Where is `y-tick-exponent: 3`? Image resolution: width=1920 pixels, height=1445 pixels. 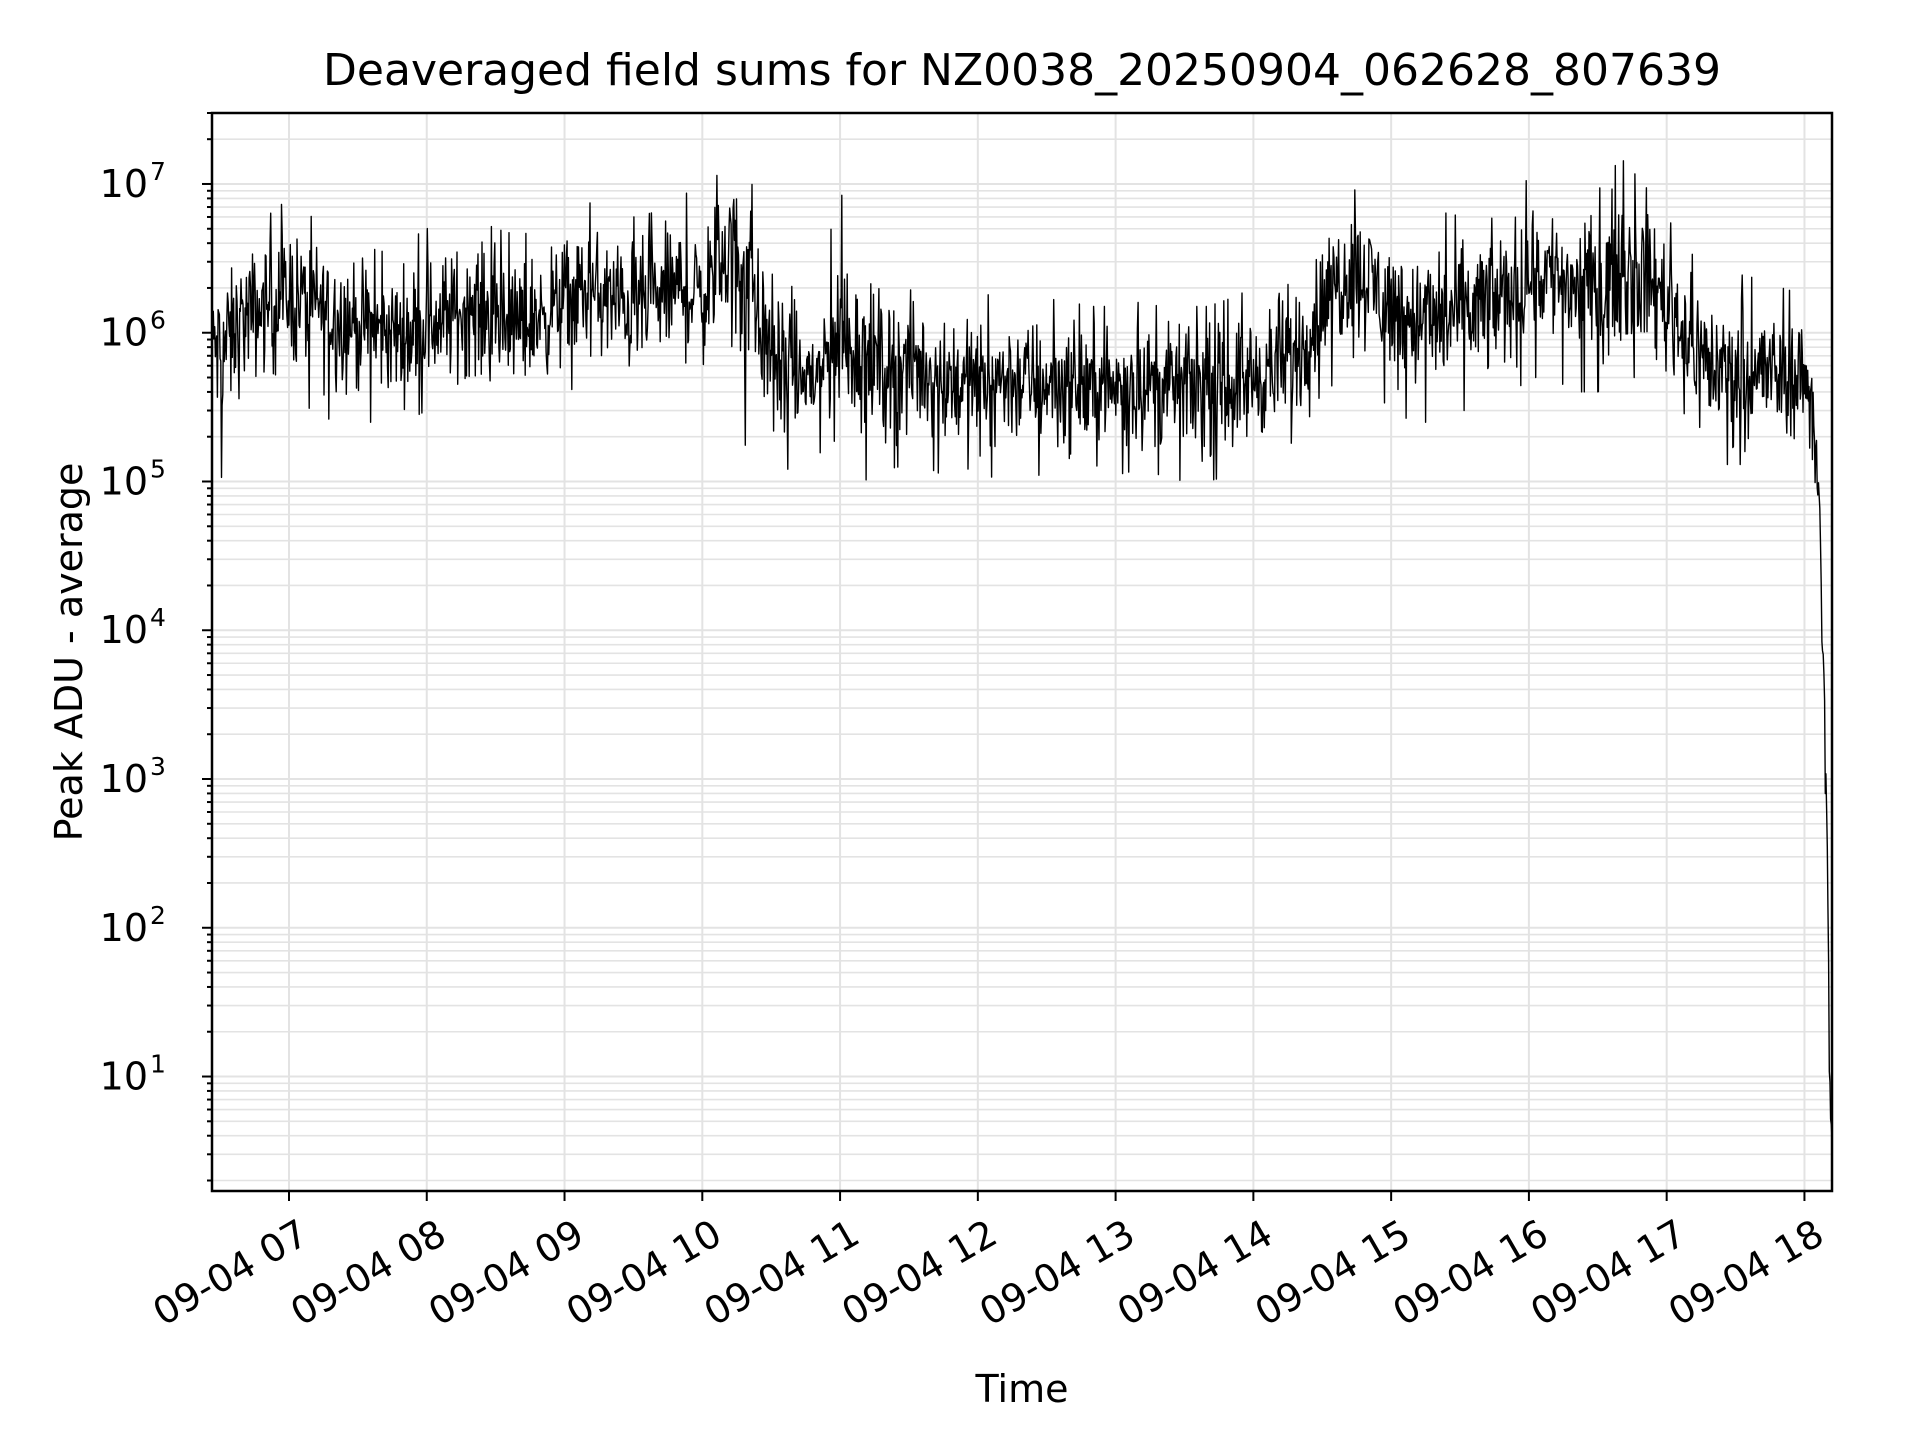 y-tick-exponent: 3 is located at coordinates (158, 766).